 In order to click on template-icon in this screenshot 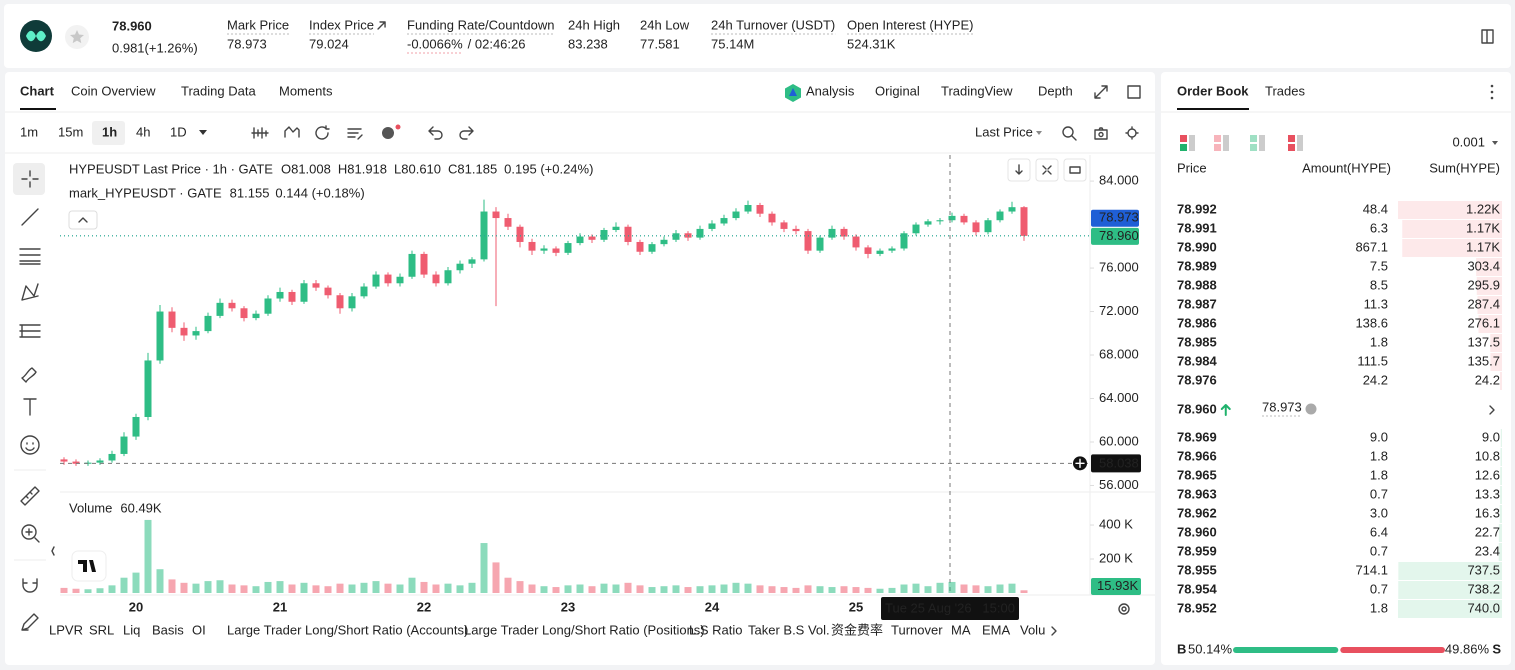, I will do `click(355, 134)`.